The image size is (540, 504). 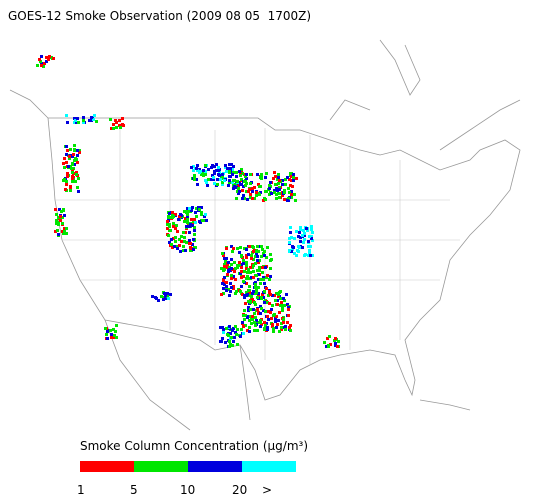 I want to click on legend-title: Smoke Column Concentration (μg/m³), so click(x=194, y=446).